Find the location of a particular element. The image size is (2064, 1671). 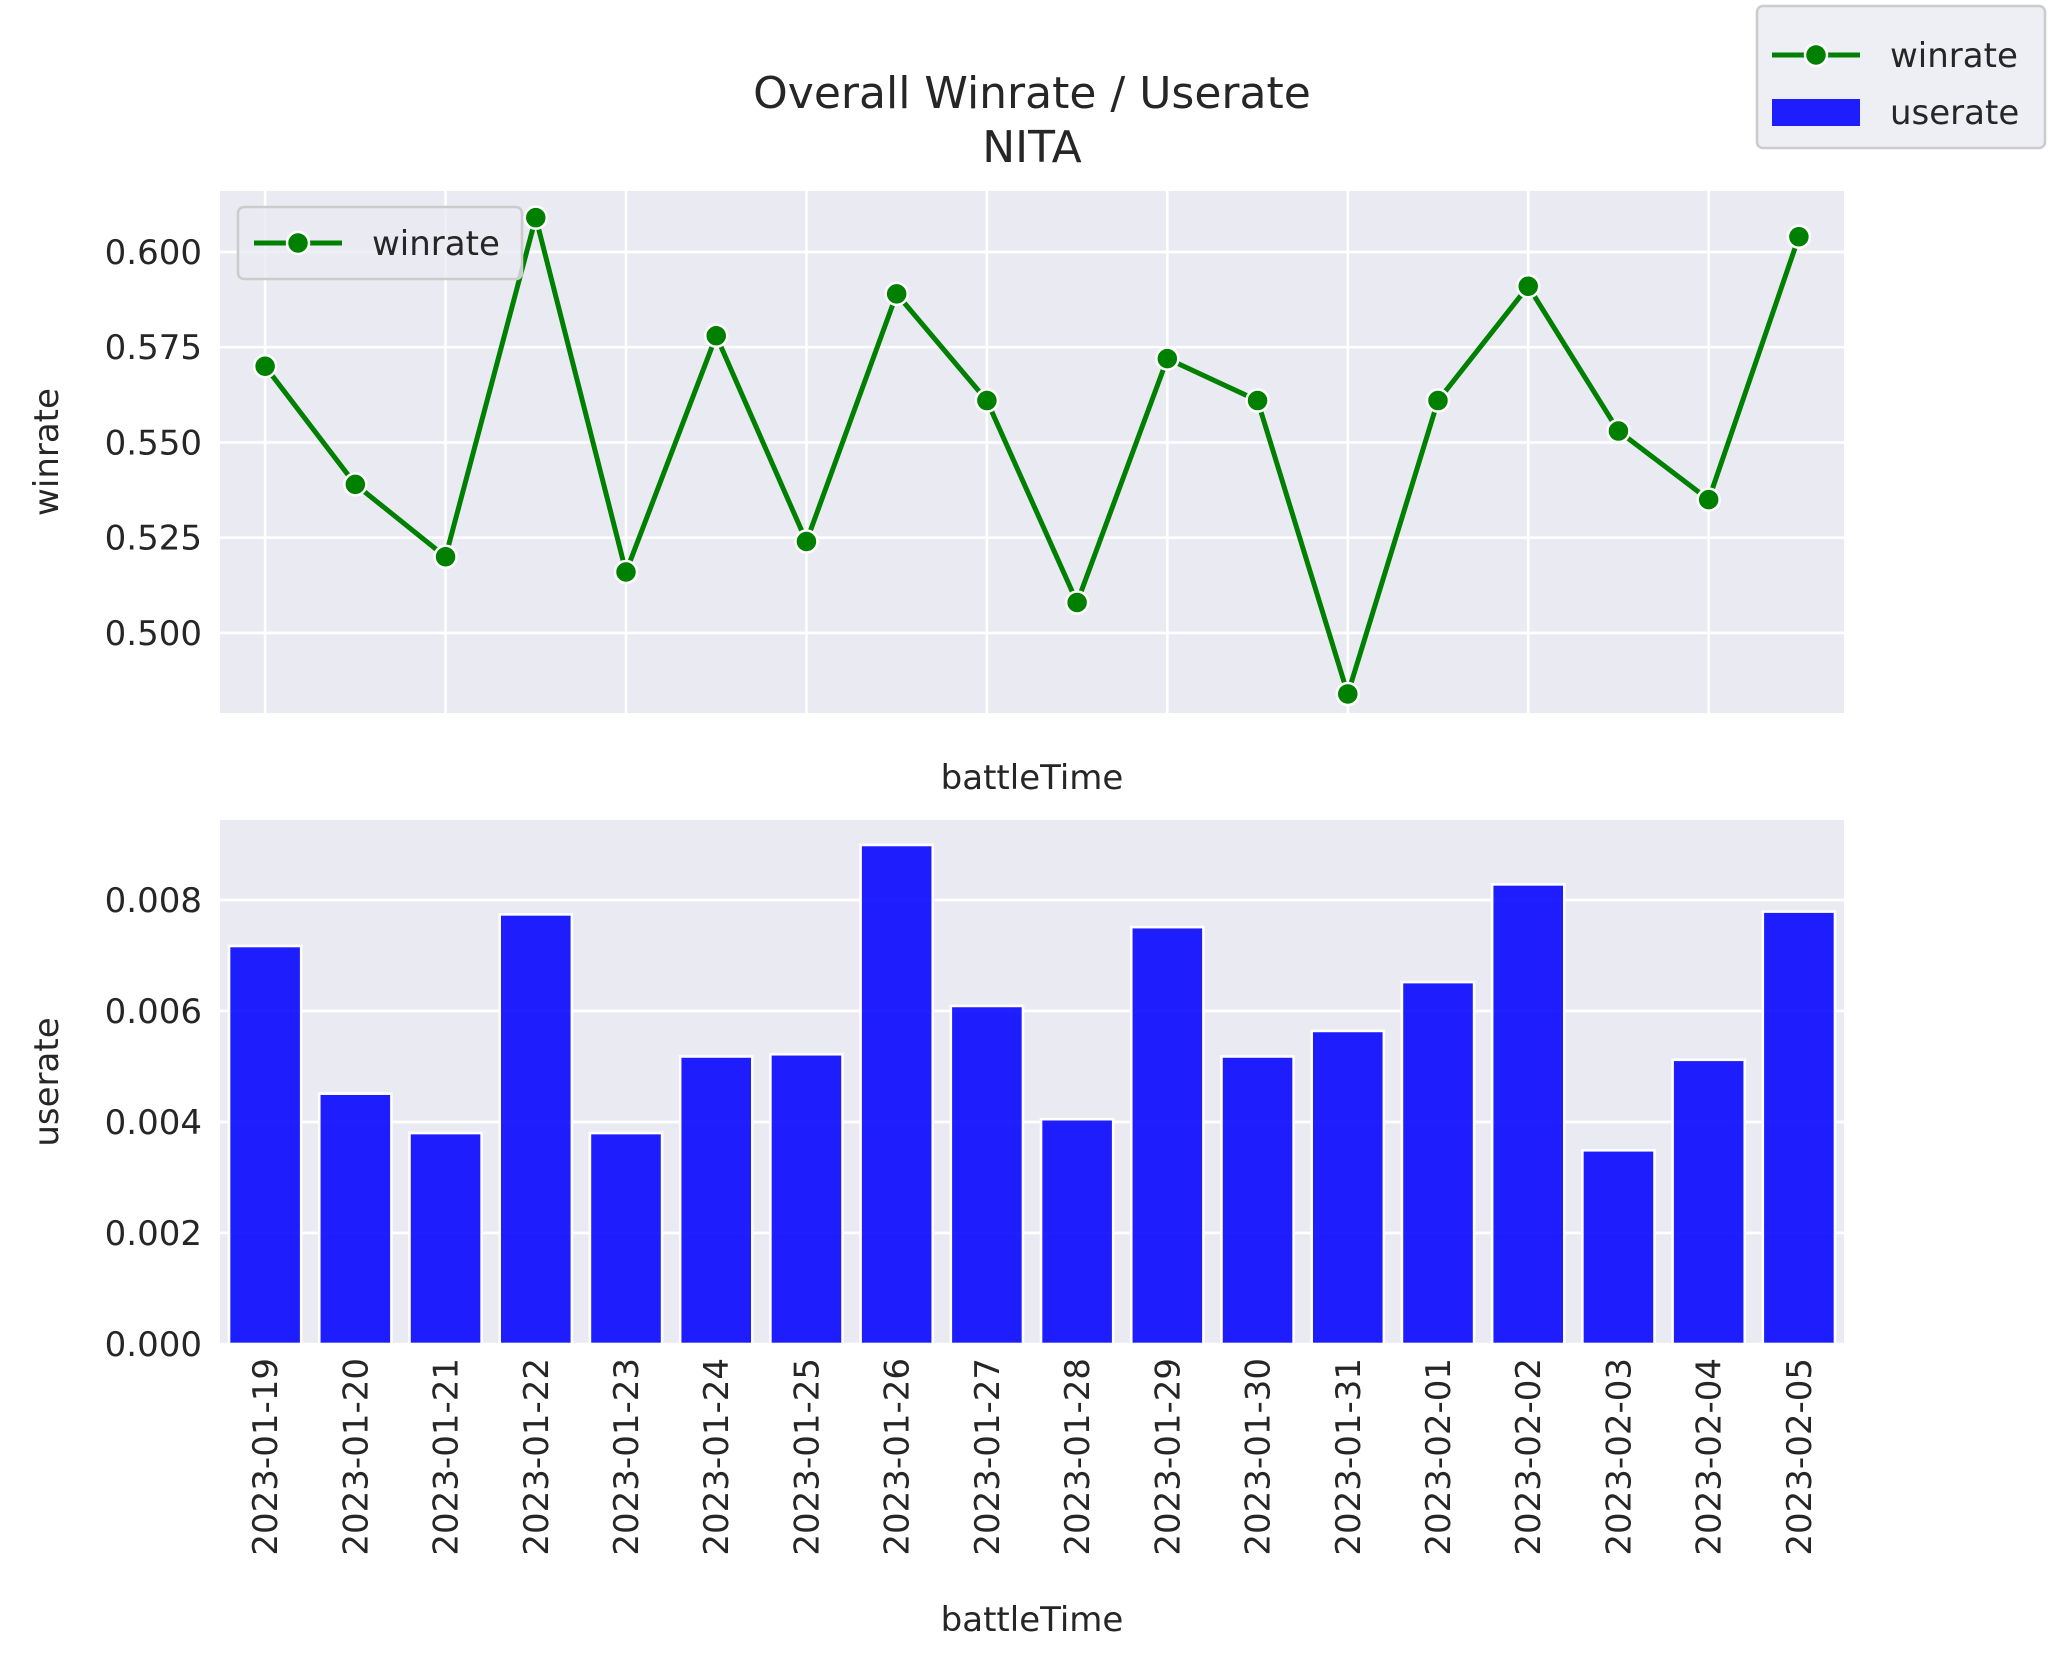

x-tick-label: 2023-01-28 is located at coordinates (1078, 1457).